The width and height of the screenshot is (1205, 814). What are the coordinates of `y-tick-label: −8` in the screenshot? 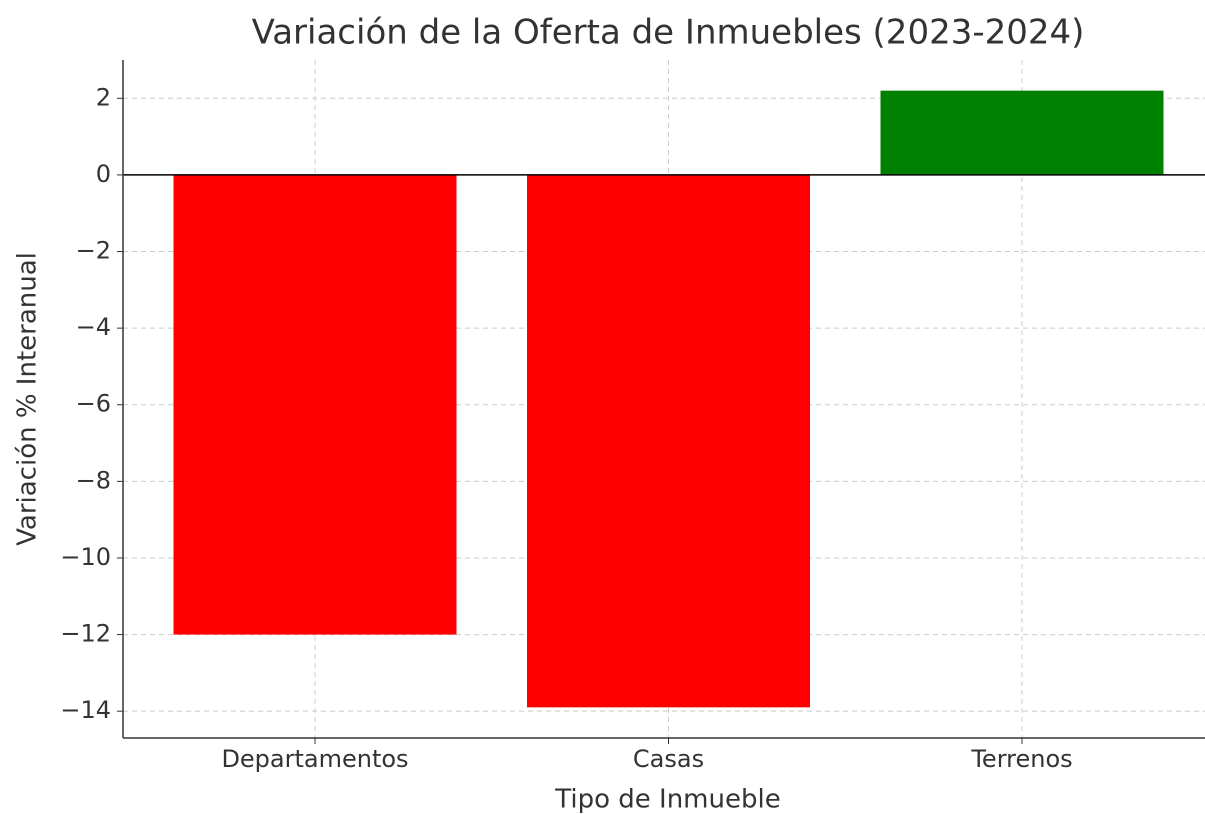 It's located at (93, 480).